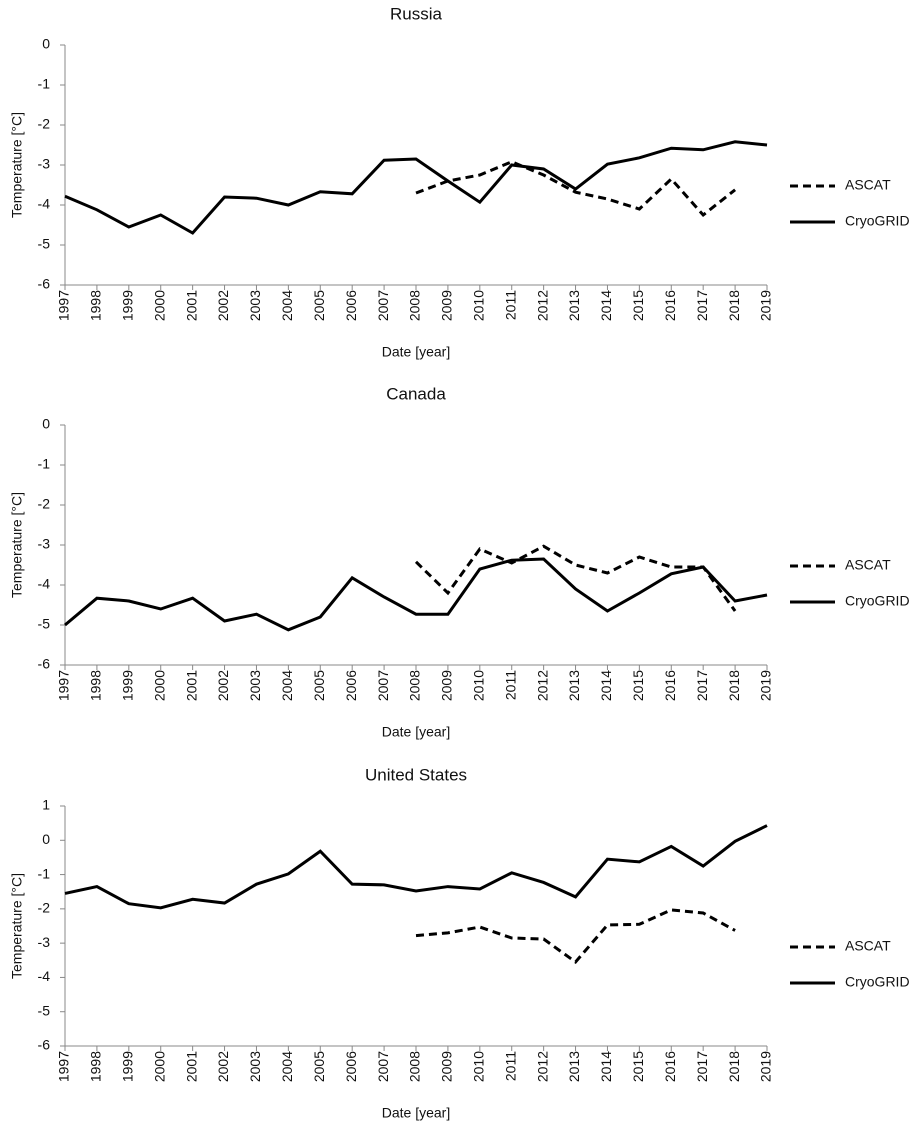 This screenshot has width=921, height=1127. What do you see at coordinates (416, 774) in the screenshot?
I see `chart-title: United States` at bounding box center [416, 774].